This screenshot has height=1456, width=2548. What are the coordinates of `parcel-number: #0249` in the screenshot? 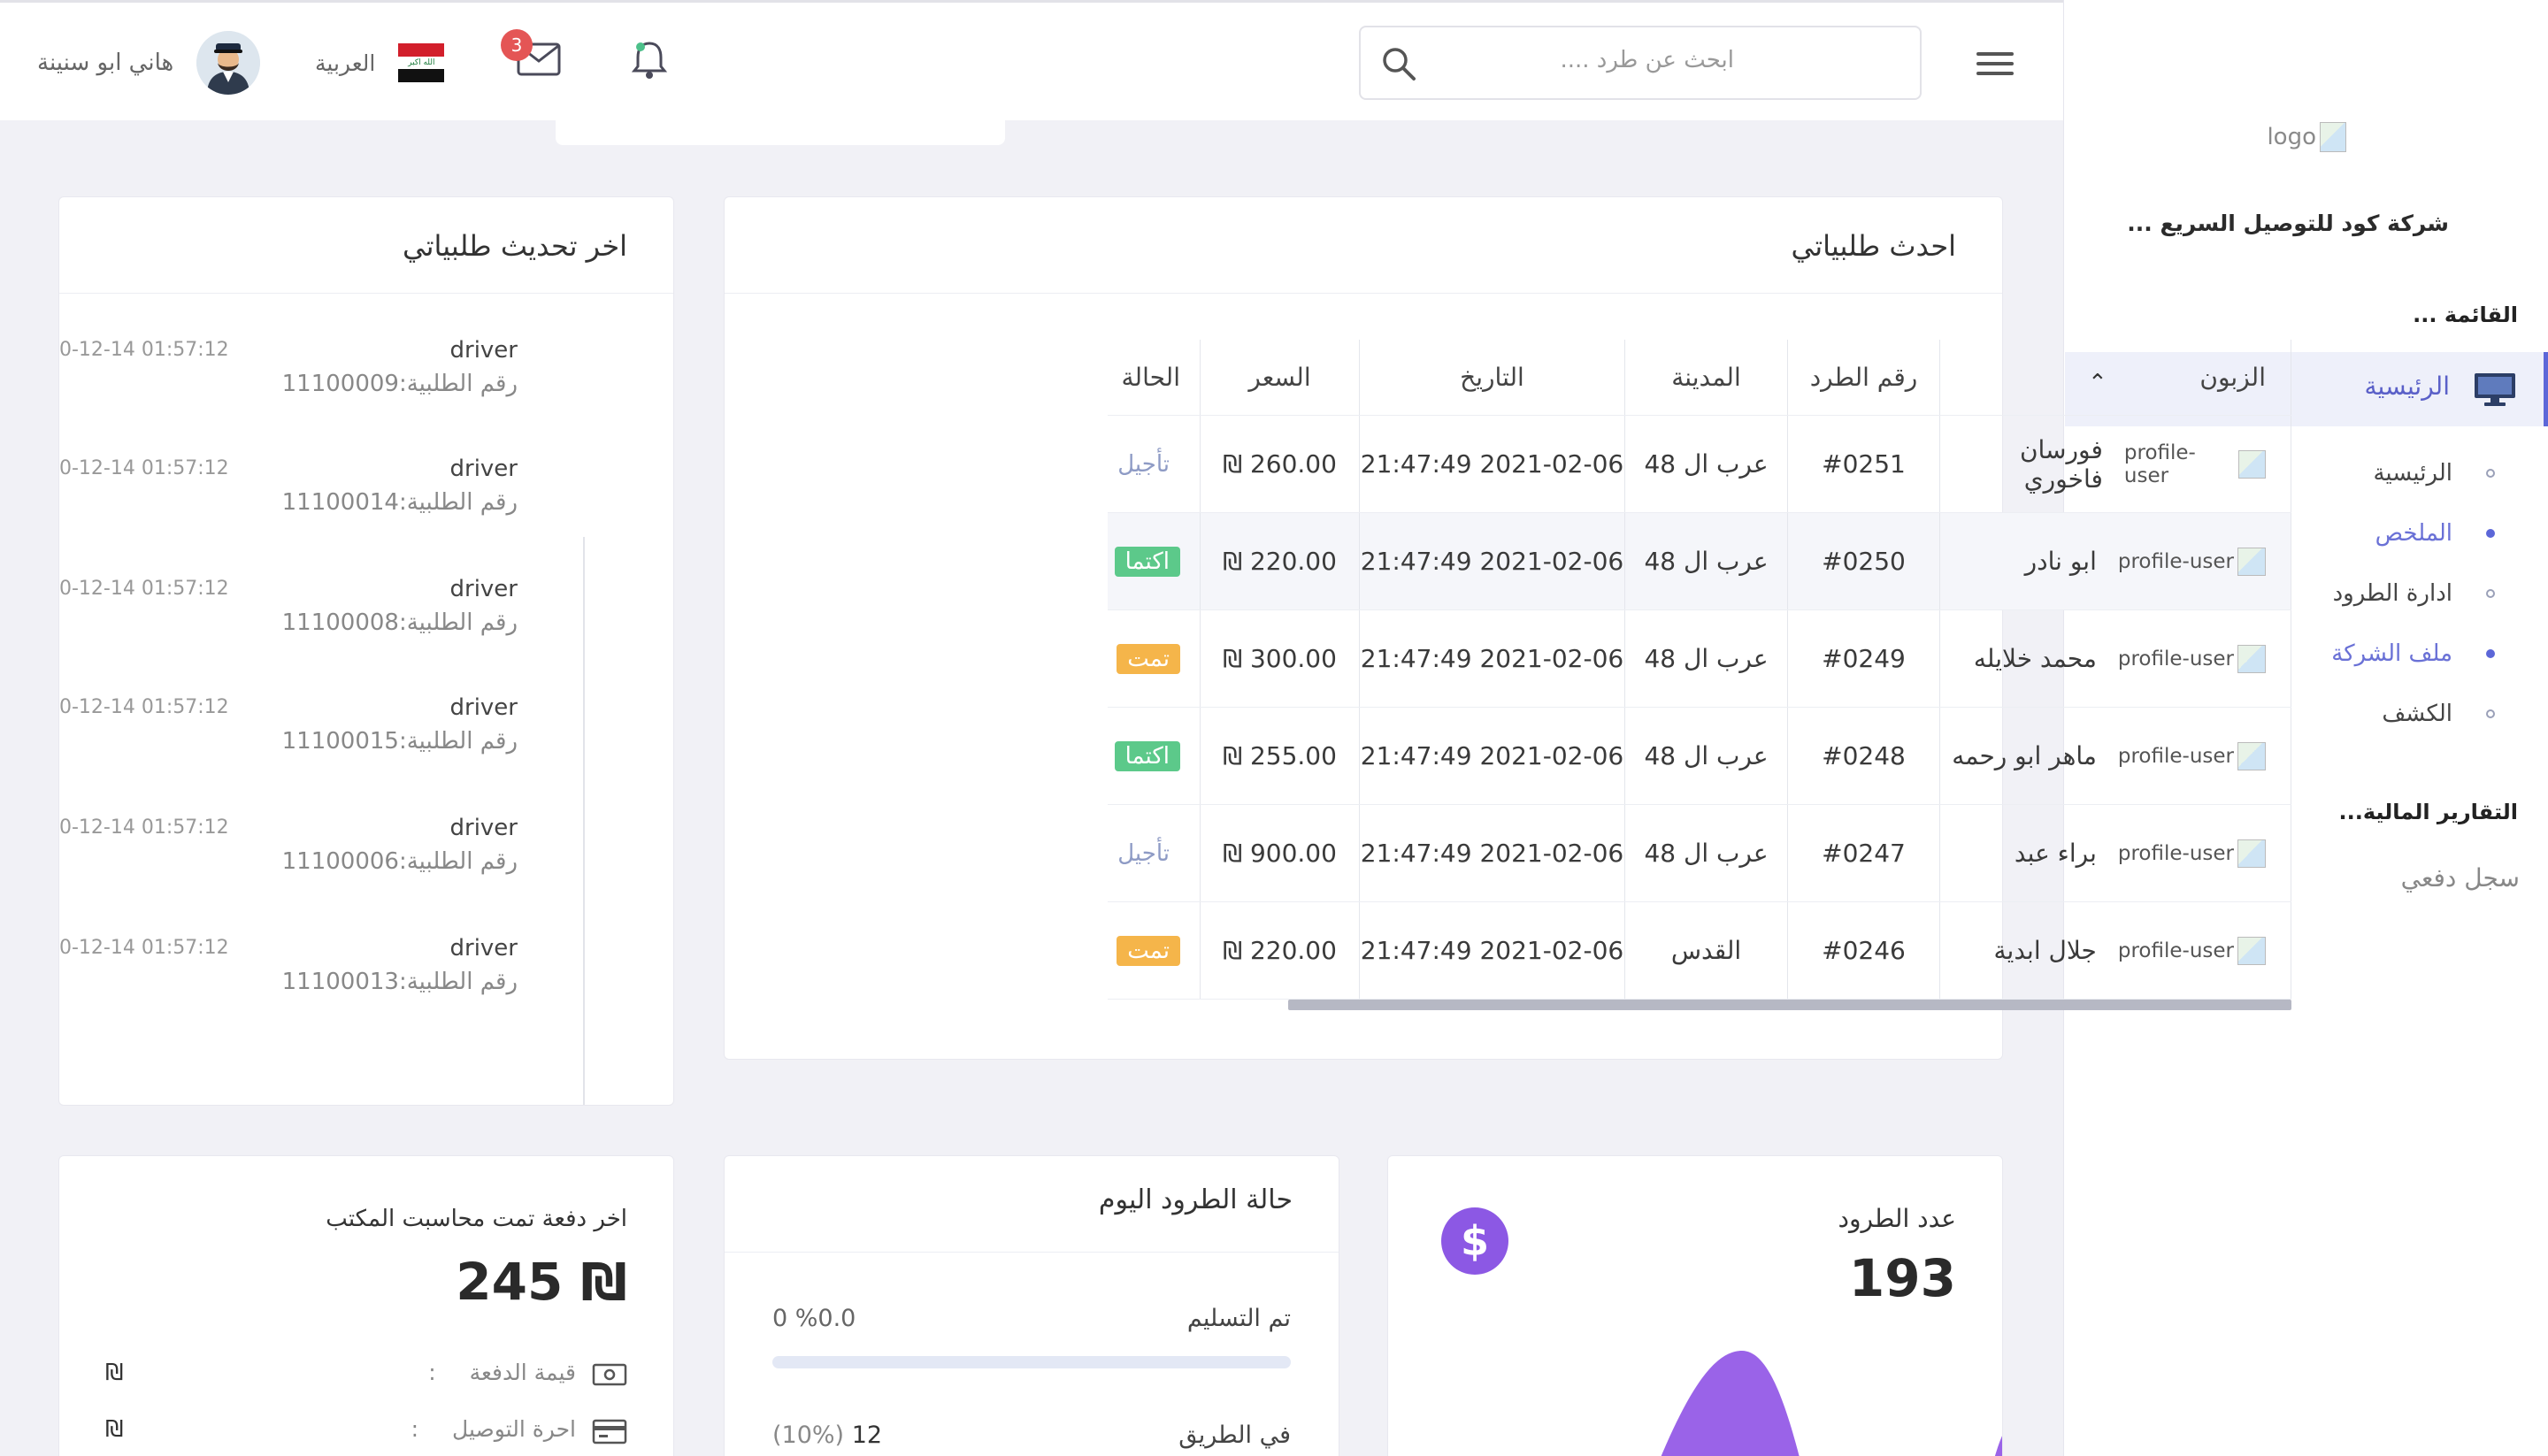 It's located at (1863, 658).